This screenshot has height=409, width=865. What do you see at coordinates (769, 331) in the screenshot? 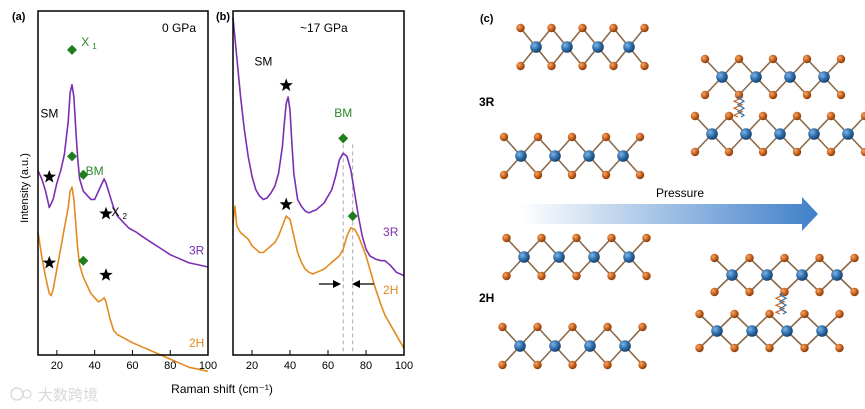
I see `layer-2h-pressure-bottom` at bounding box center [769, 331].